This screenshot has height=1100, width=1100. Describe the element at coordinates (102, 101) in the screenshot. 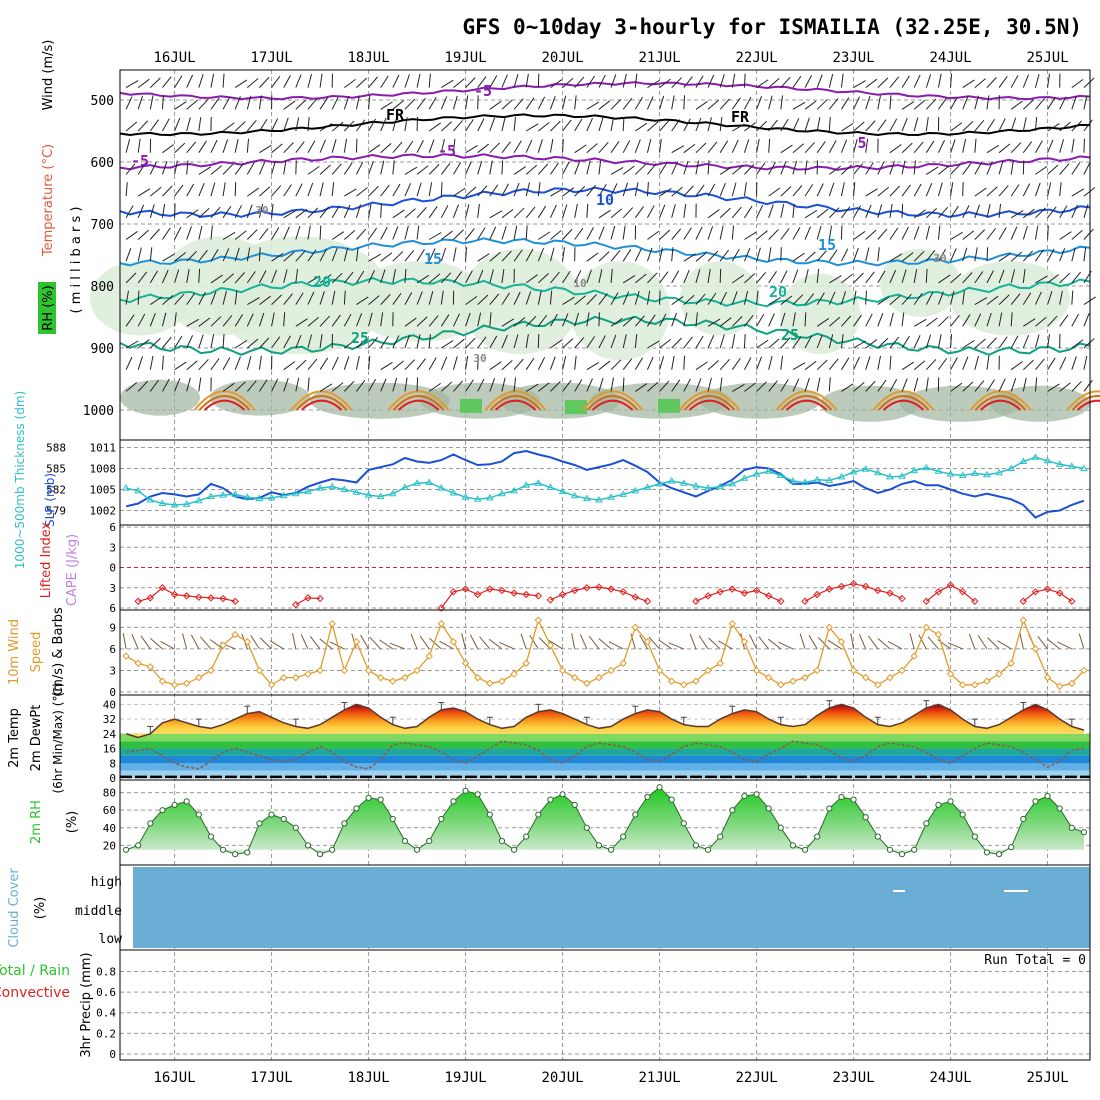

I see `pressure-tick-label: 500` at that location.